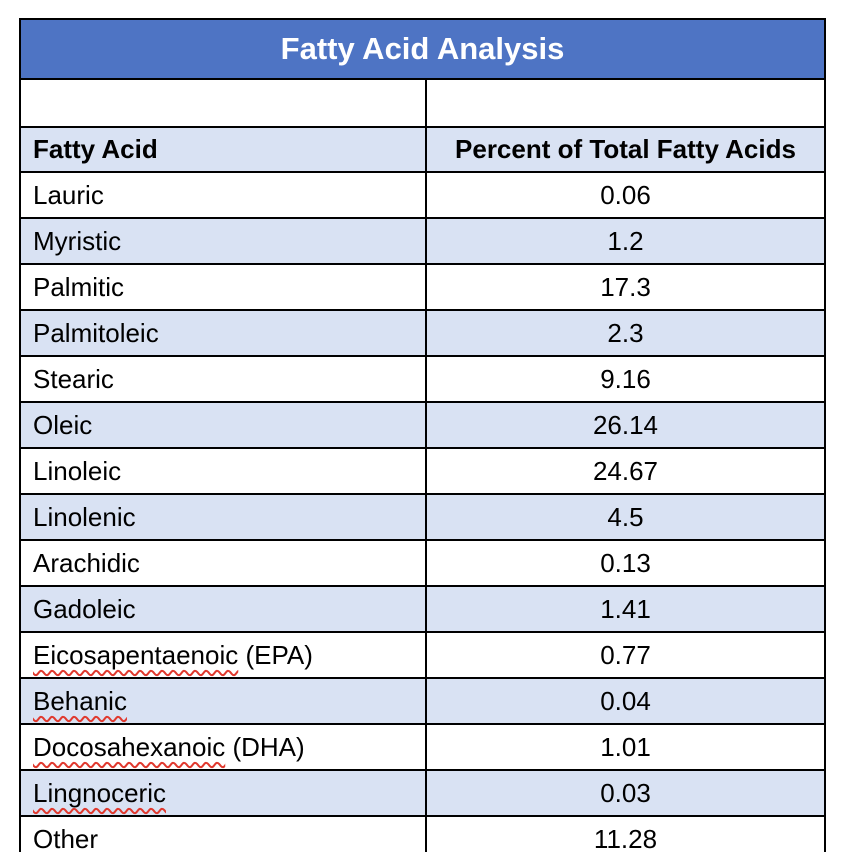 This screenshot has width=860, height=852. What do you see at coordinates (223, 103) in the screenshot?
I see `empty-cell-left` at bounding box center [223, 103].